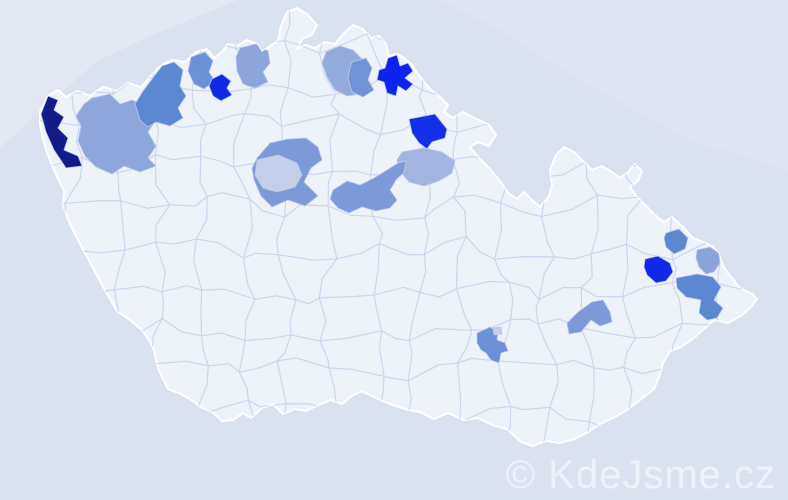 The height and width of the screenshot is (500, 788). Describe the element at coordinates (395, 75) in the screenshot. I see `district-north-vivid-cross` at that location.